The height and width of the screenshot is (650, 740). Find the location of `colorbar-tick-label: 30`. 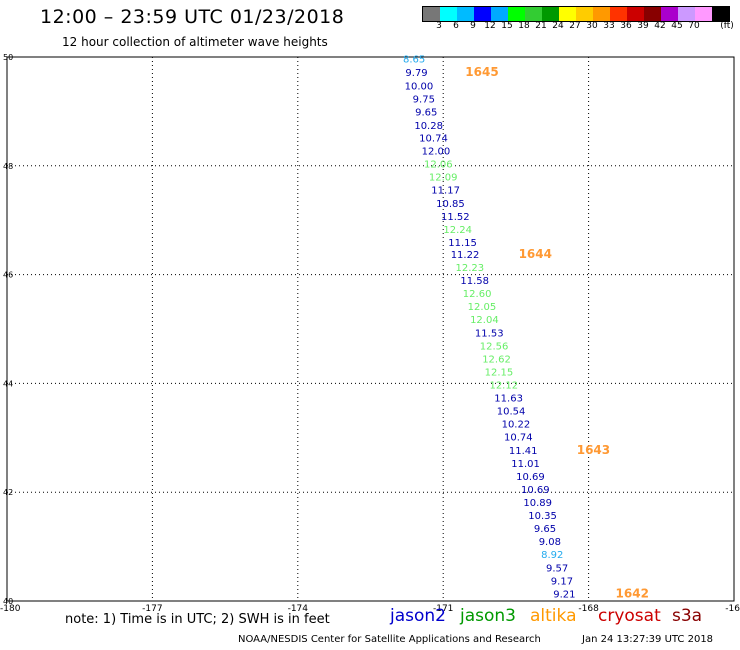

colorbar-tick-label: 30 is located at coordinates (592, 26).